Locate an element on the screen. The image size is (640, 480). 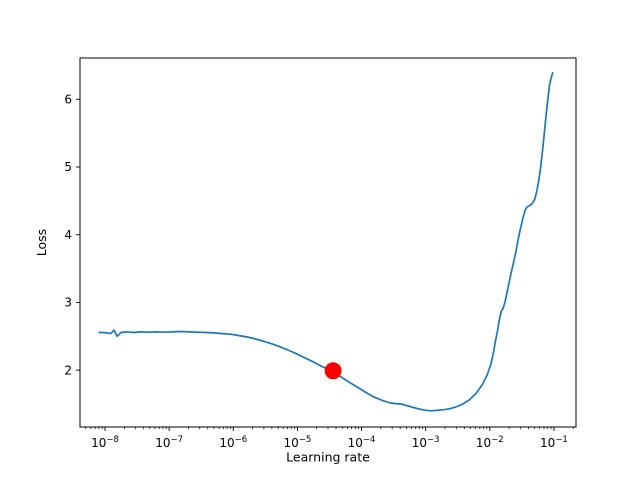
x-tick-label: 10⁻¹ is located at coordinates (554, 442).